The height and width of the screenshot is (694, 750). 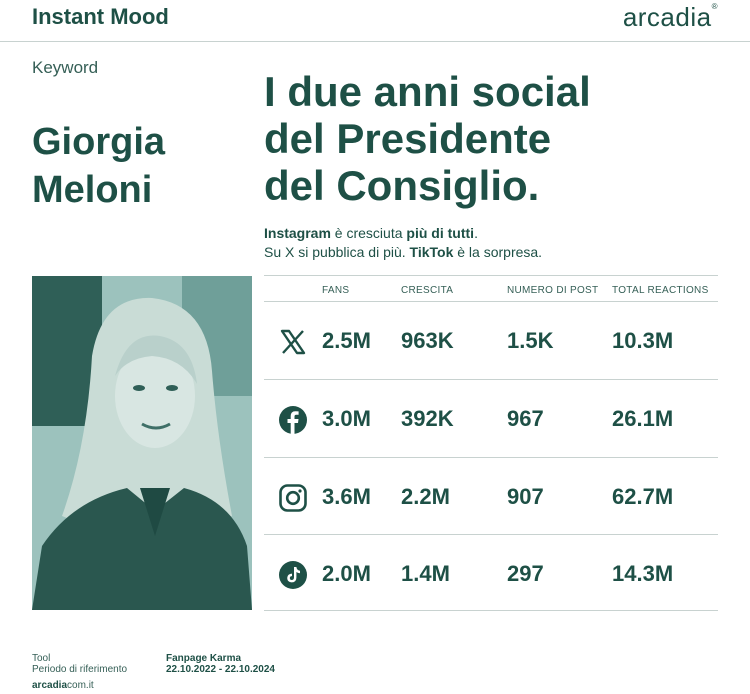 I want to click on reactions-value: 14.3M, so click(x=643, y=573).